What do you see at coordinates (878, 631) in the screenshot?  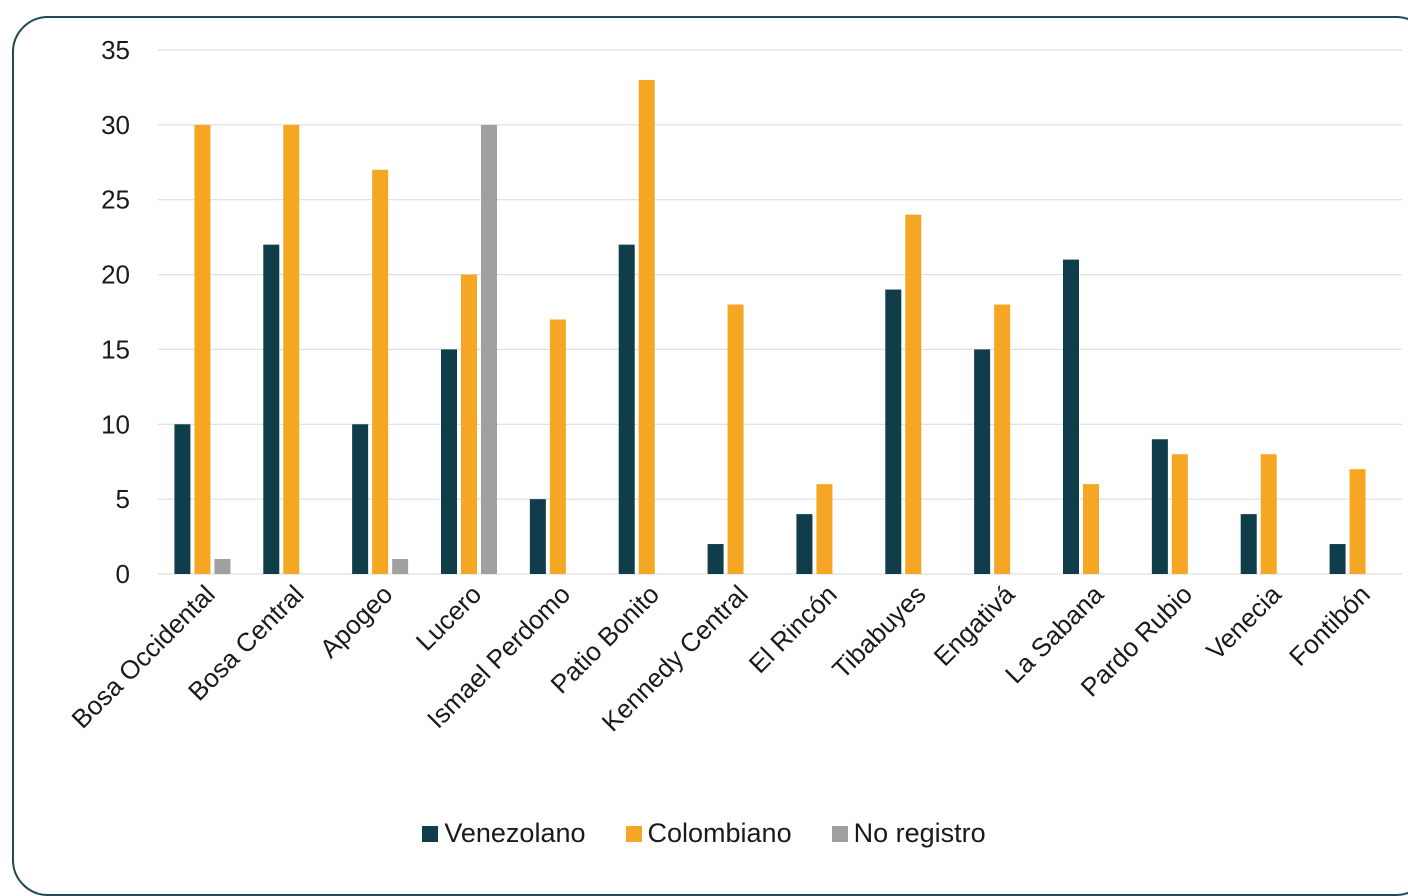 I see `x-tick-label: Tibabuyes` at bounding box center [878, 631].